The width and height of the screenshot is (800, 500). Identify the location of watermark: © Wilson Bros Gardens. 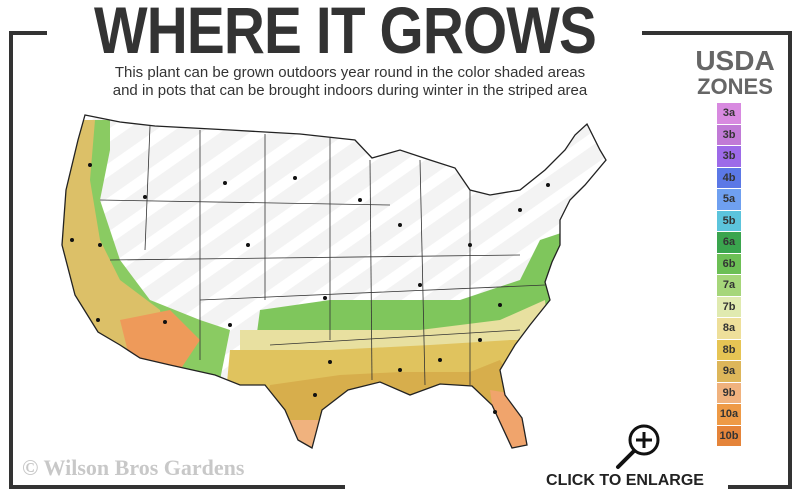
(133, 467).